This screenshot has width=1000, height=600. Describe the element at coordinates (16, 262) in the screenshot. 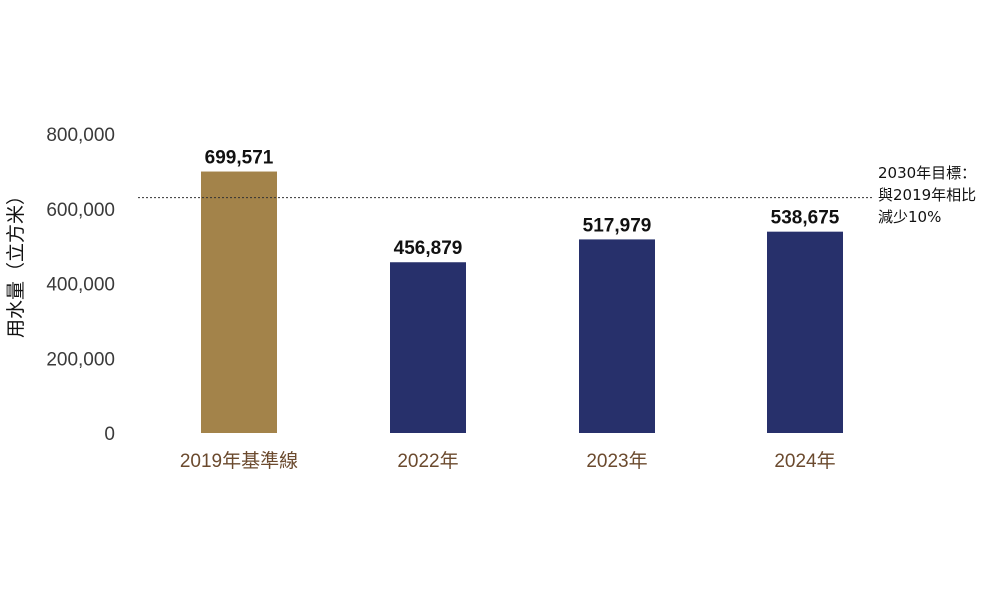

I see `y-axis-title: 用水量（立方米）` at that location.